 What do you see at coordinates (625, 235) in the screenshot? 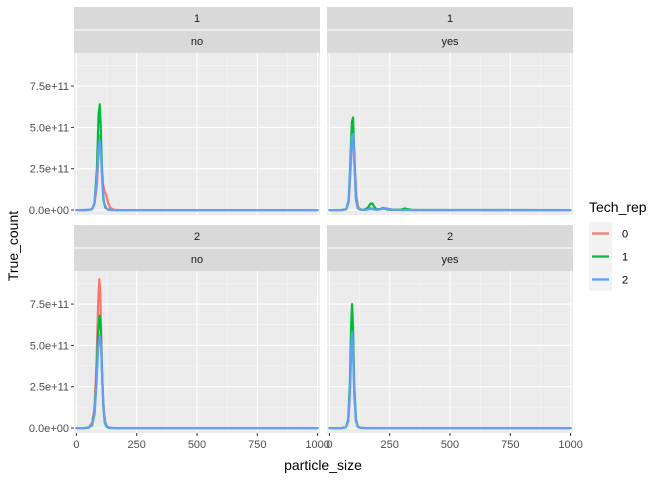
I see `legend-label-0: 0` at bounding box center [625, 235].